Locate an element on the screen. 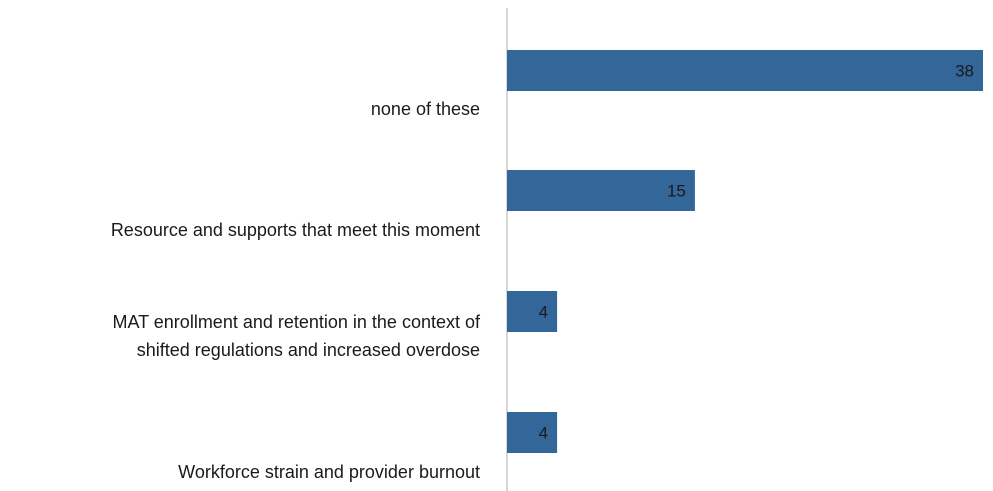  data-label-3: 4 is located at coordinates (543, 312).